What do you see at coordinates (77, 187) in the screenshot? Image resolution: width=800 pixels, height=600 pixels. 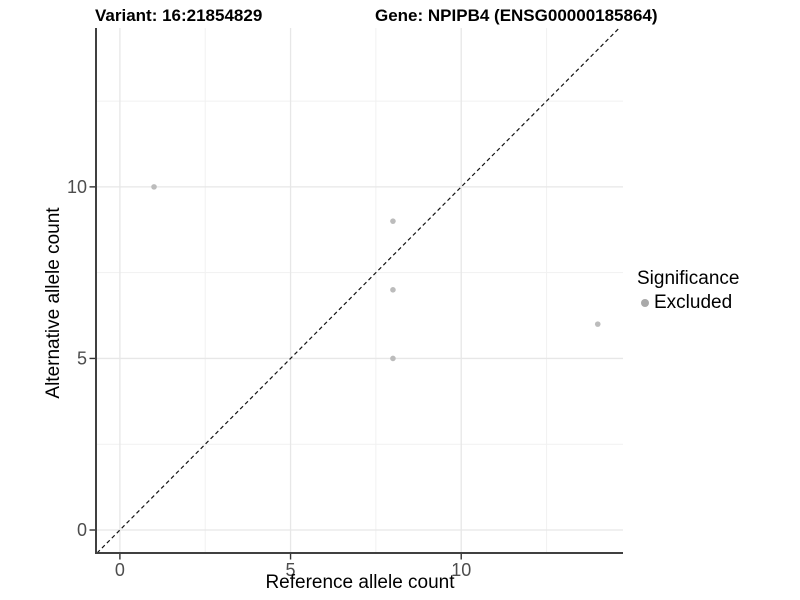 I see `y-tick-label: 10` at bounding box center [77, 187].